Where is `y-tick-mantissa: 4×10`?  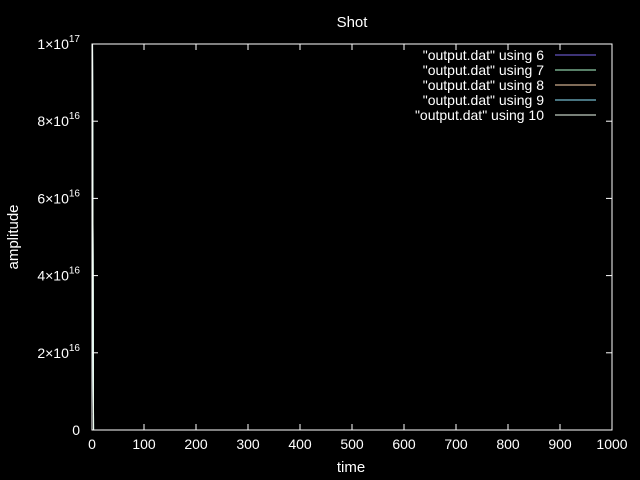
y-tick-mantissa: 4×10 is located at coordinates (53, 276).